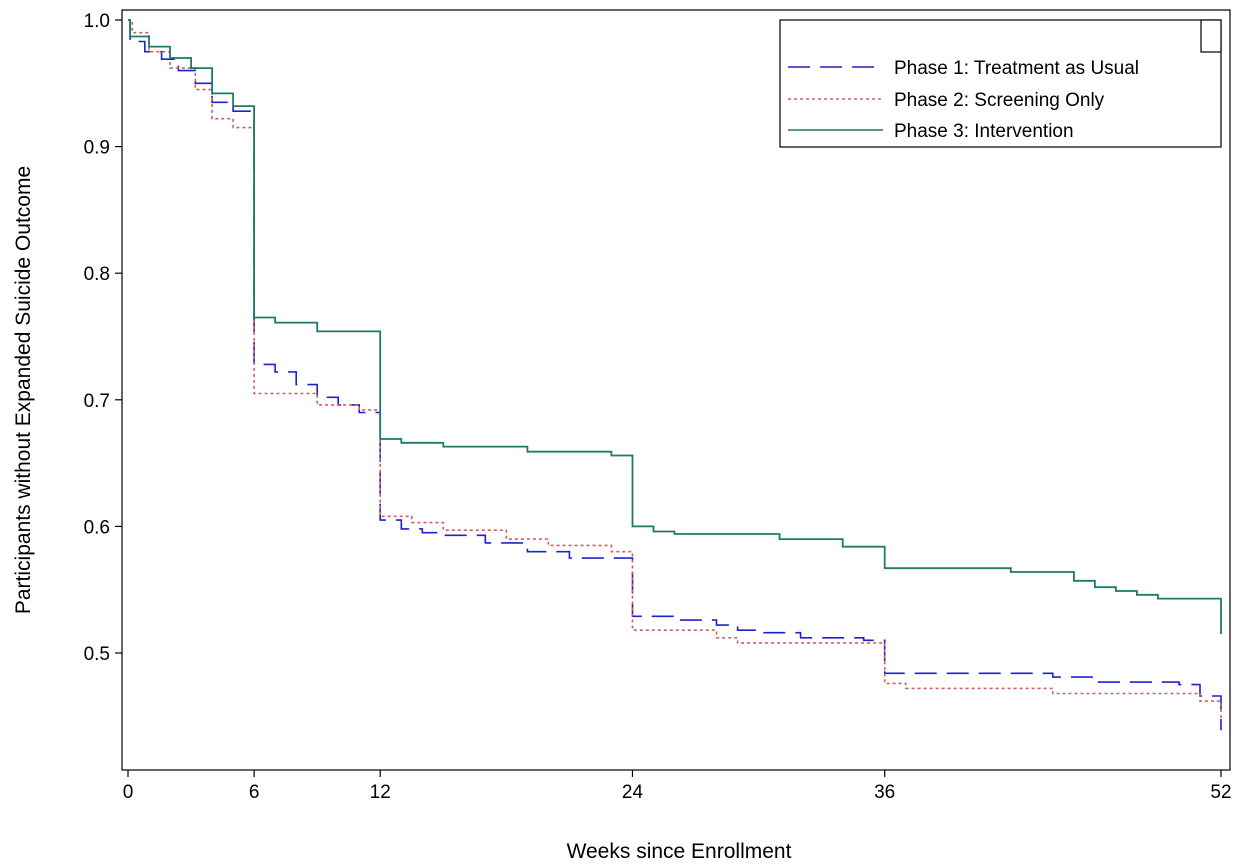 This screenshot has height=865, width=1248. What do you see at coordinates (984, 131) in the screenshot?
I see `legend-label-phase3: Phase 3: Intervention` at bounding box center [984, 131].